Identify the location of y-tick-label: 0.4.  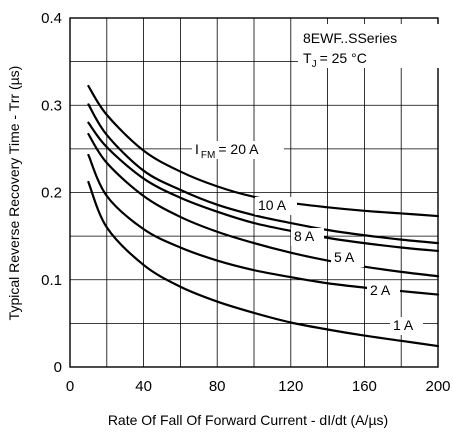
(51, 18).